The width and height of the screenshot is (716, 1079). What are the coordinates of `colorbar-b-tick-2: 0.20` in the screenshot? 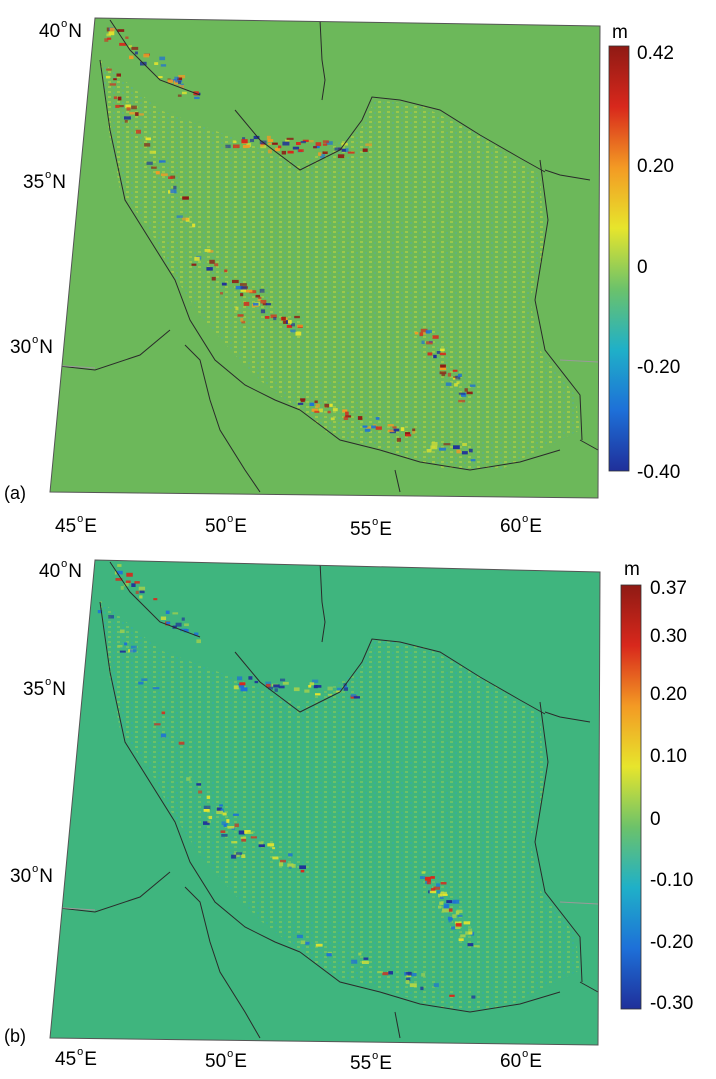 It's located at (668, 694).